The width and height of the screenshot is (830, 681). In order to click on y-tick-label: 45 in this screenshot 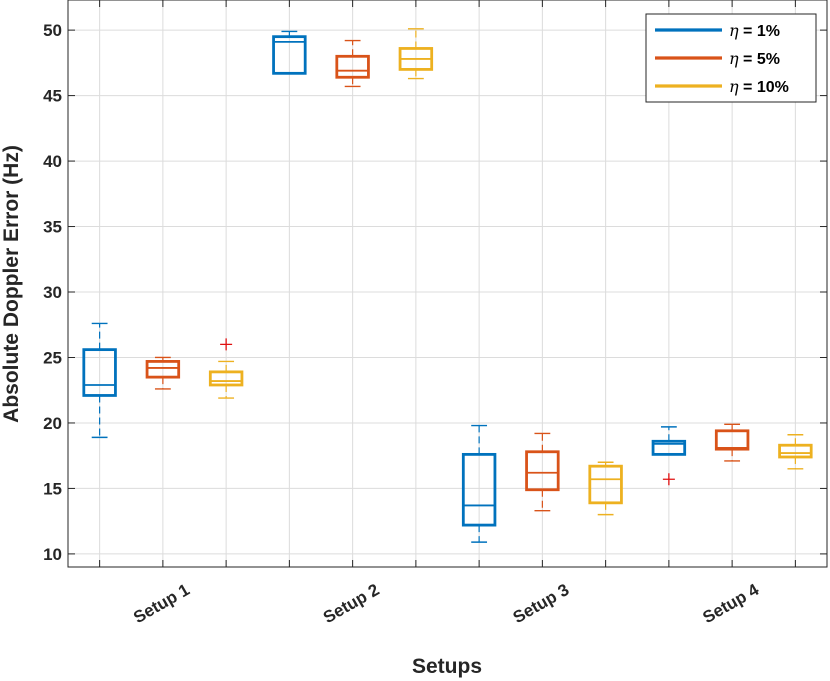, I will do `click(52, 96)`.